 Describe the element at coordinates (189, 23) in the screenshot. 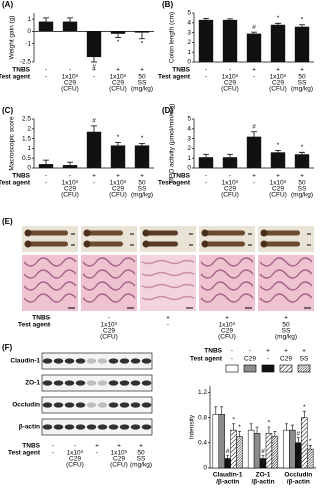

I see `y-tick-label: 4` at that location.